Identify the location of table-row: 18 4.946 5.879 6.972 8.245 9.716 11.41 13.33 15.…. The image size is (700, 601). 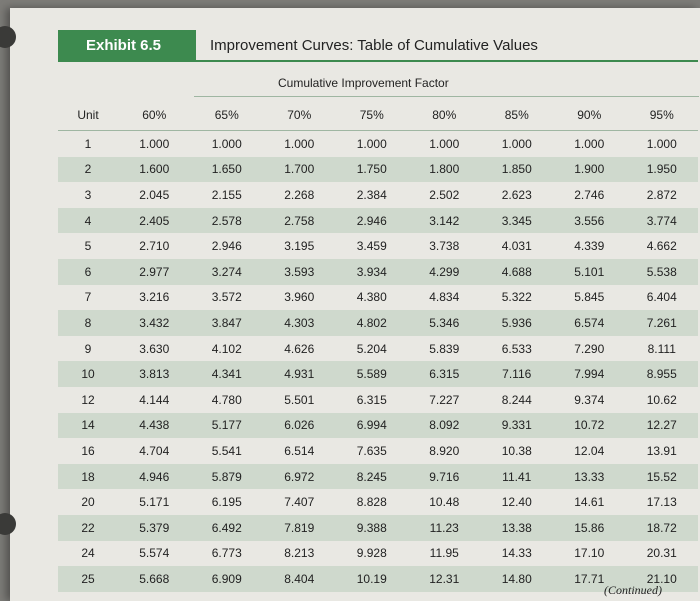
(378, 476).